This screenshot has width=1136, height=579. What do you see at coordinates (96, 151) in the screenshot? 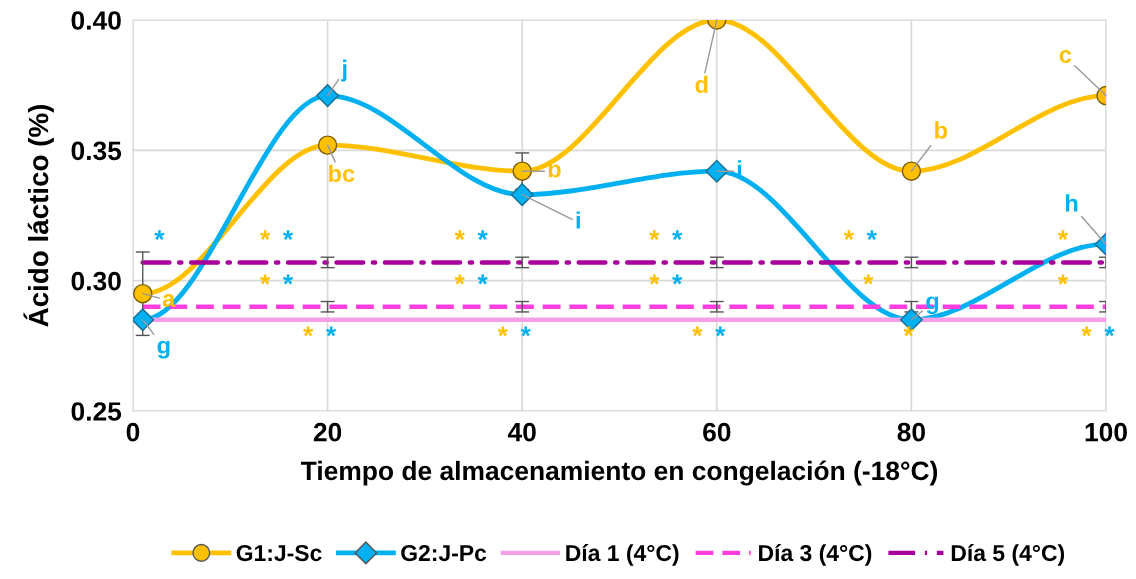
I see `y-tick-label: 0.35` at bounding box center [96, 151].